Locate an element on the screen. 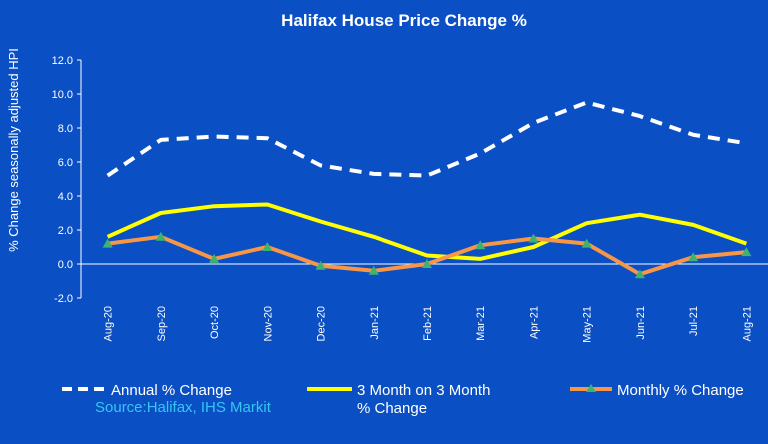 Image resolution: width=768 pixels, height=444 pixels. x-tick-label: Oct-20 is located at coordinates (215, 322).